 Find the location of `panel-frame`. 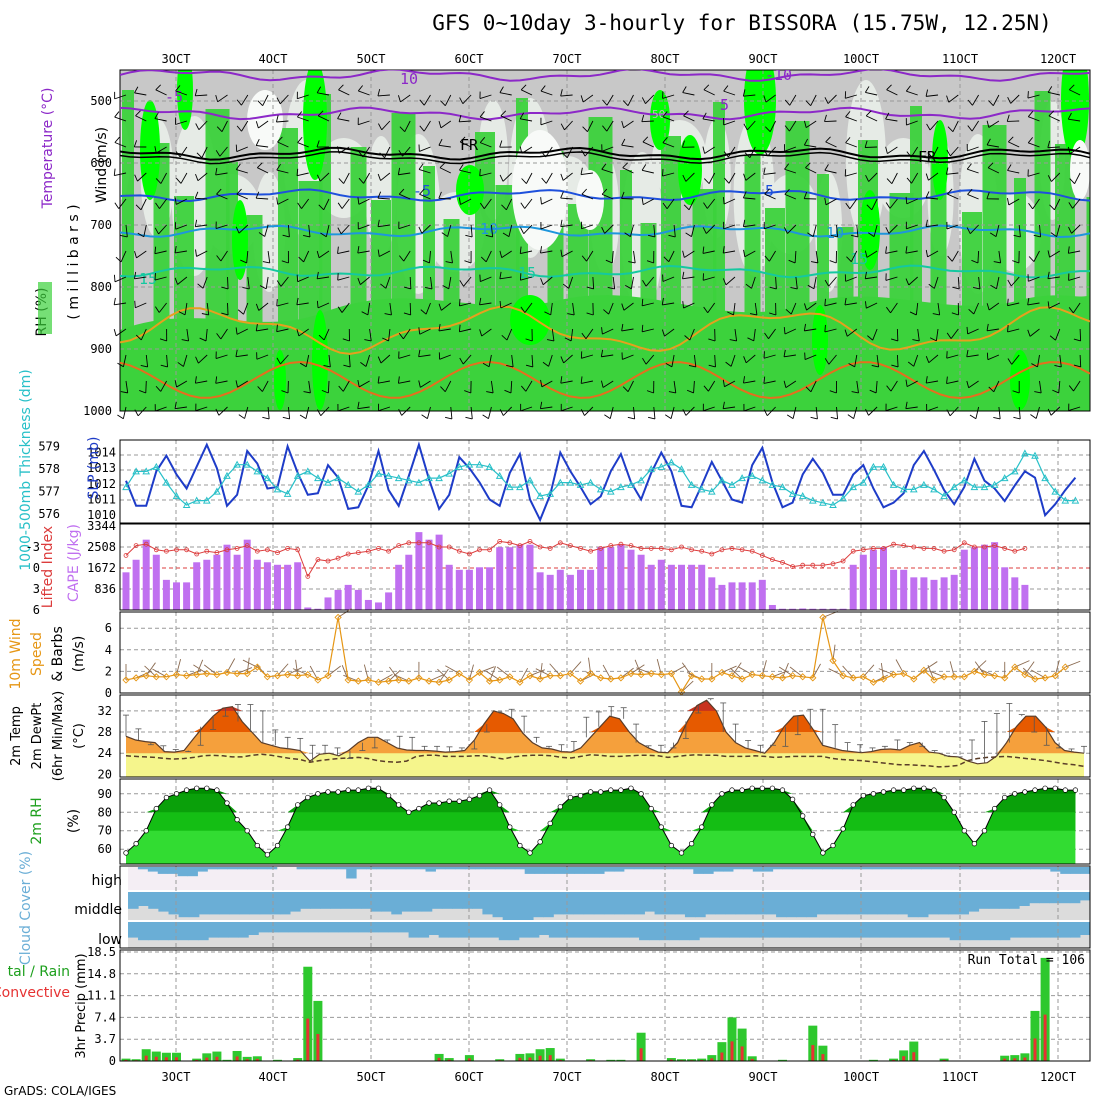

panel-frame is located at coordinates (605, 1005).